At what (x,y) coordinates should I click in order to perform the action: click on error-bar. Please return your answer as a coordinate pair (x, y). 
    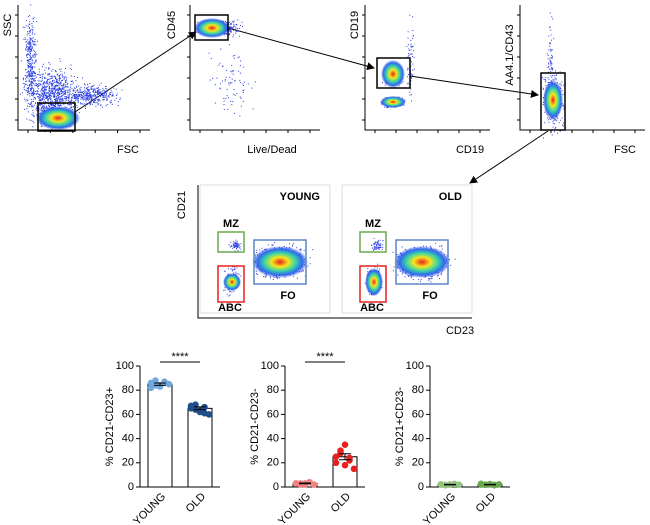
    Looking at the image, I should click on (160, 384).